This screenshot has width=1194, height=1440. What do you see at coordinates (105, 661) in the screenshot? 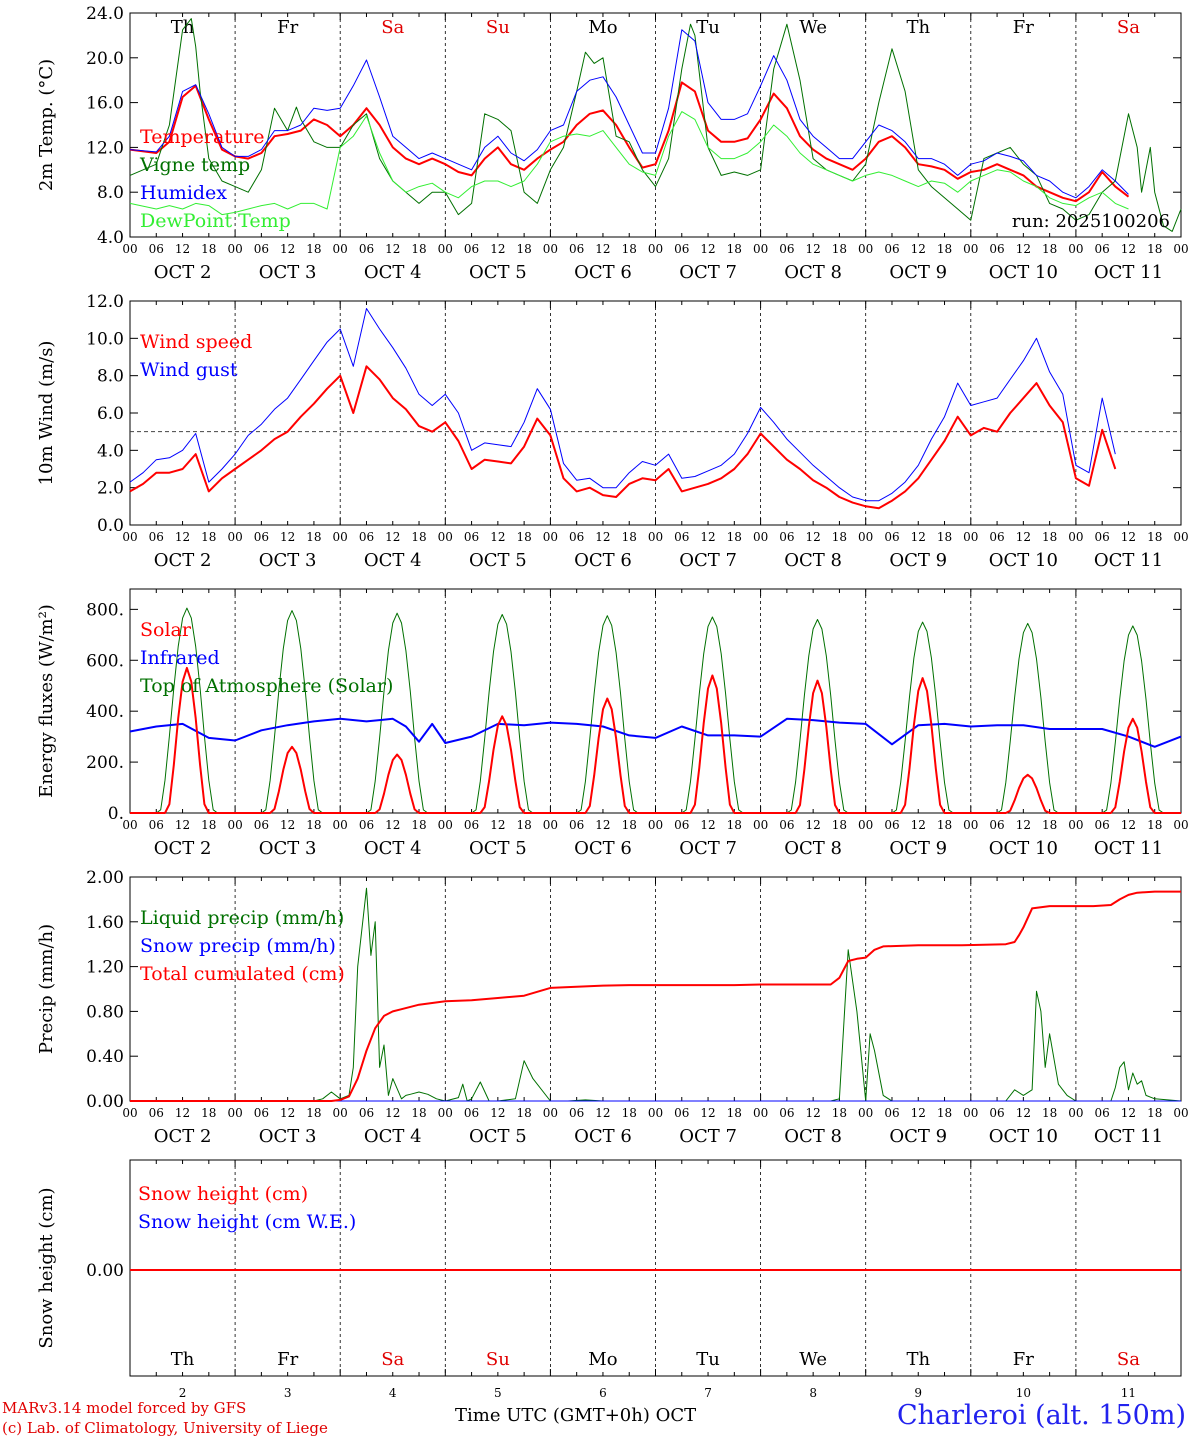
I see `energy-y-tick-label: 600.` at bounding box center [105, 661].